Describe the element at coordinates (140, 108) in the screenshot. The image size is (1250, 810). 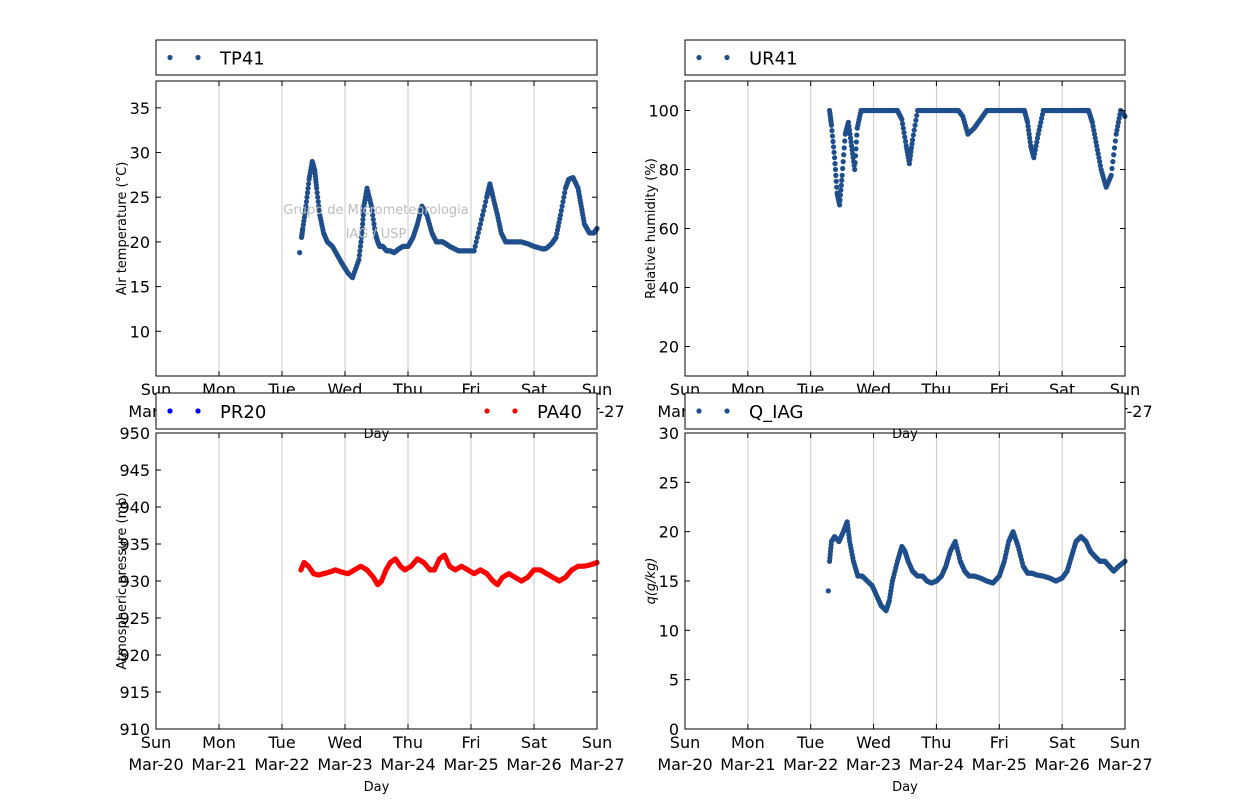
I see `y-tick-label: 35` at that location.